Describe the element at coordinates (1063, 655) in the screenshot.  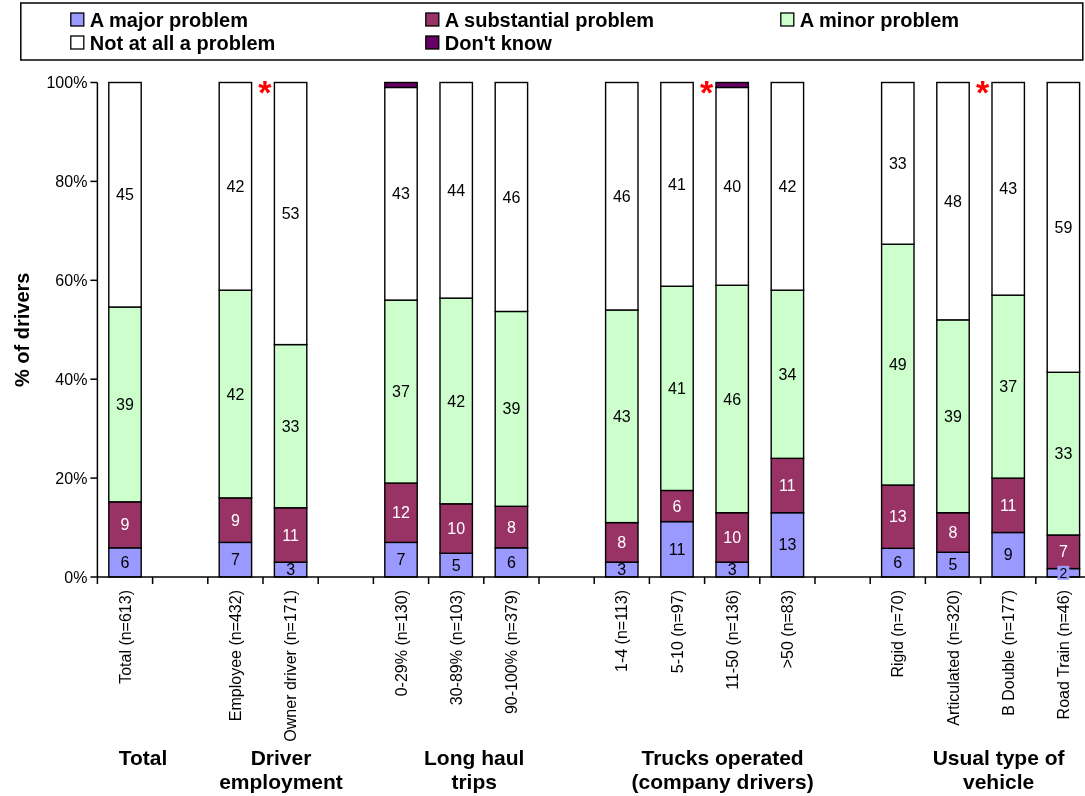
I see `x-tick-label: Road Train (n=46)` at that location.